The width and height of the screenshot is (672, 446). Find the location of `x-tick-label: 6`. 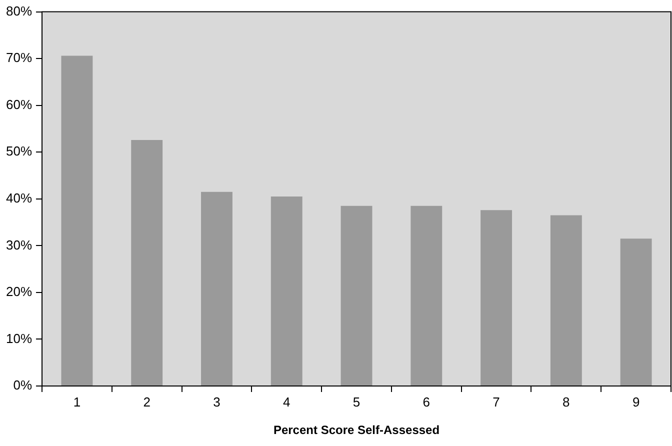

x-tick-label: 6 is located at coordinates (426, 402).